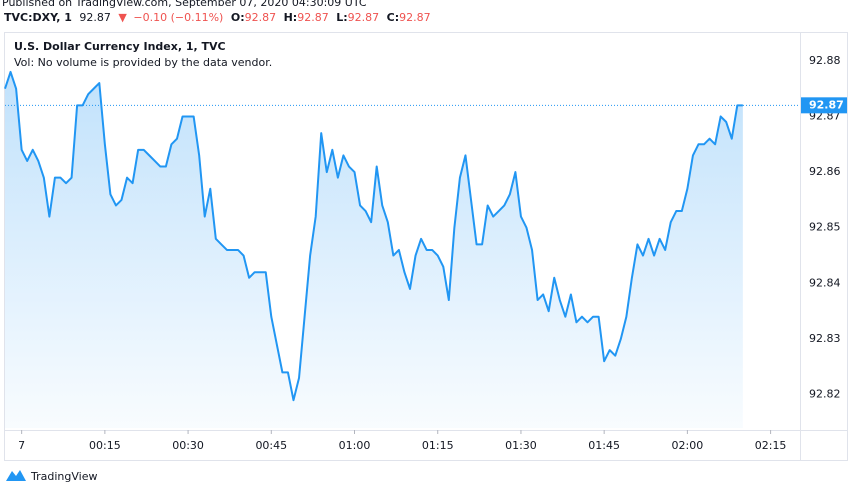 The height and width of the screenshot is (485, 852). What do you see at coordinates (95, 17) in the screenshot?
I see `price: 92.87` at bounding box center [95, 17].